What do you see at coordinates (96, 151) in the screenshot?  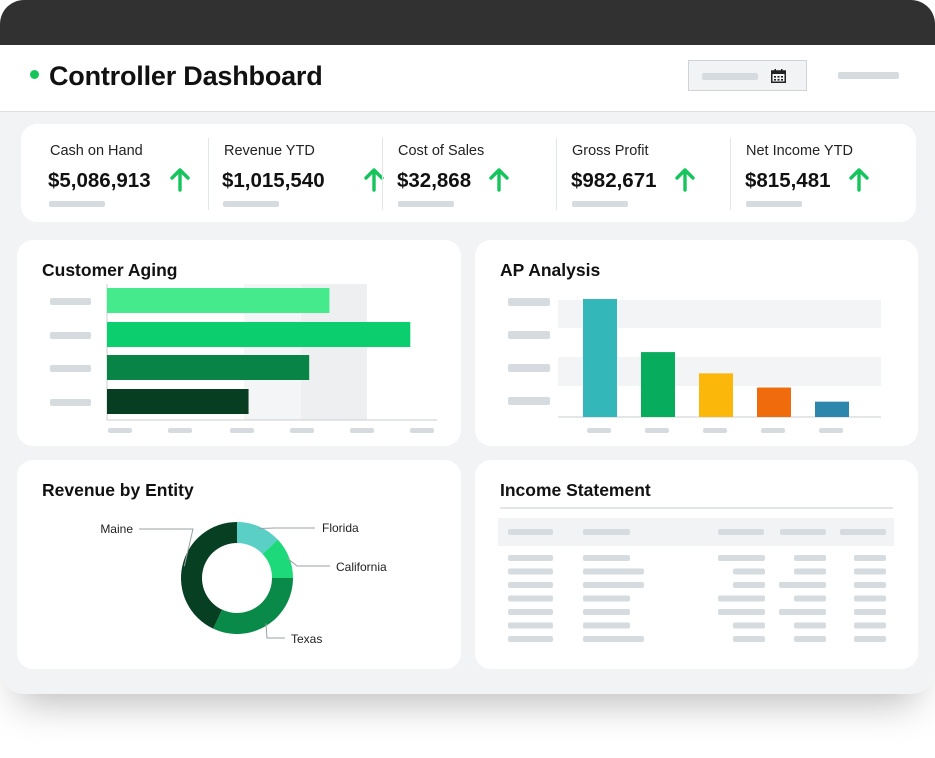 I see `kpi-label: Cash on Hand` at bounding box center [96, 151].